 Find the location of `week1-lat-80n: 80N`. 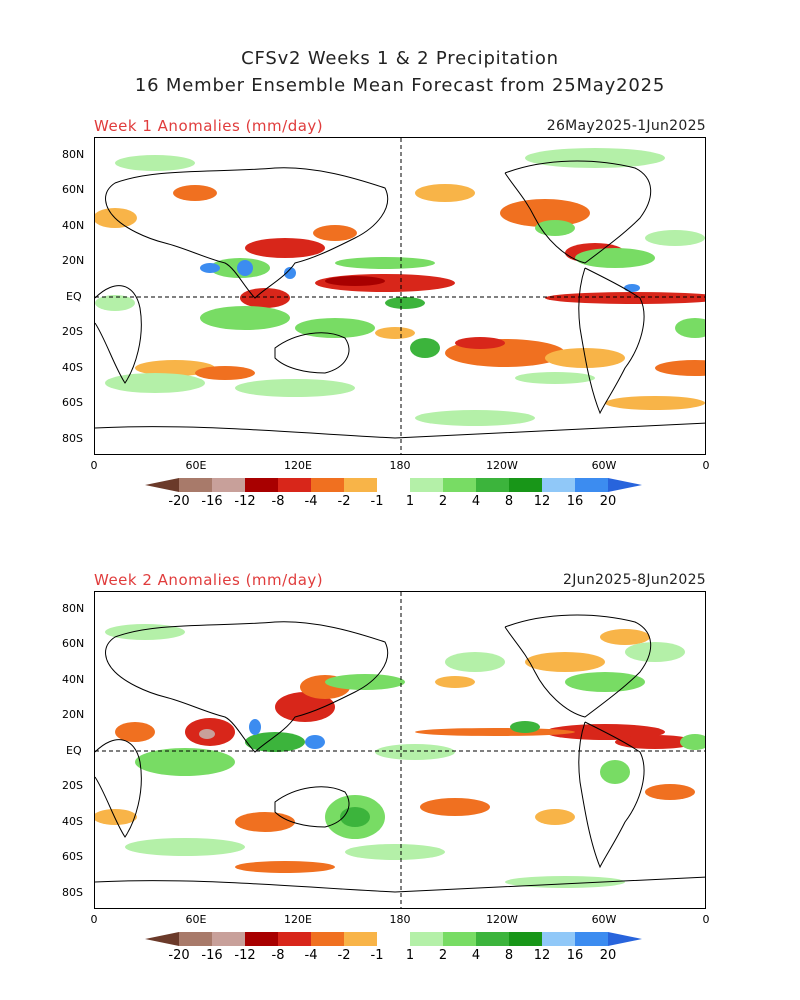

week1-lat-80n: 80N is located at coordinates (73, 154).